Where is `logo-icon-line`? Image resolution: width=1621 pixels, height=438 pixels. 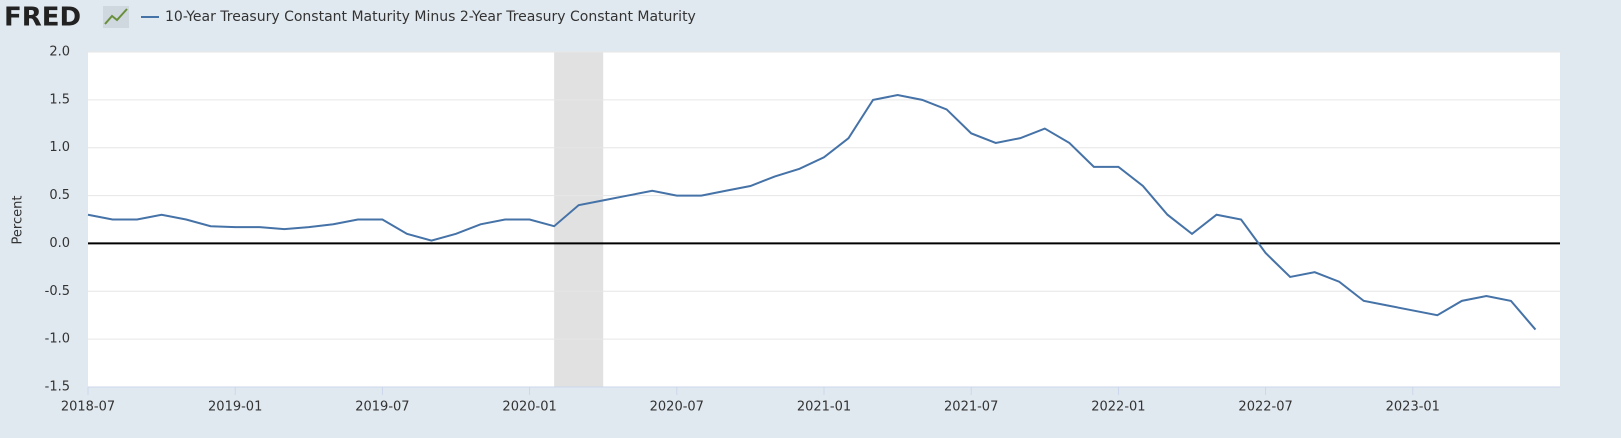
logo-icon-line is located at coordinates (116, 16).